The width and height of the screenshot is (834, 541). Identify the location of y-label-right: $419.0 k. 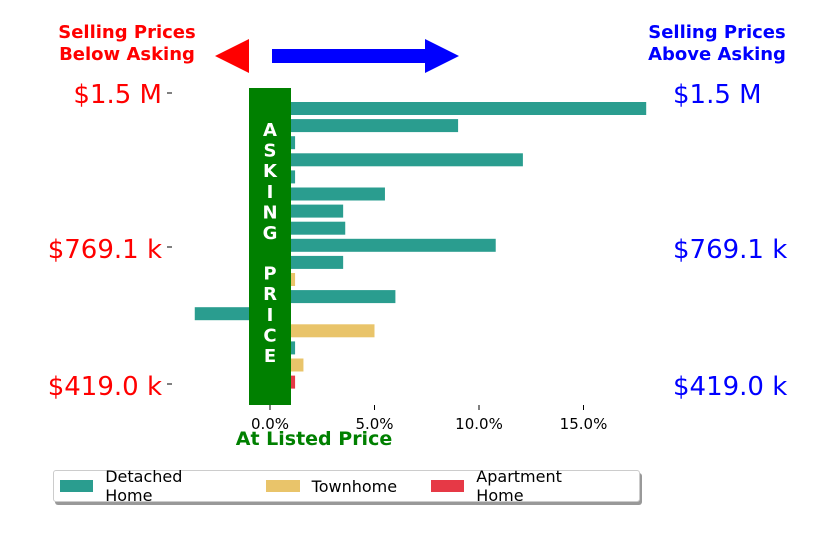
(730, 387).